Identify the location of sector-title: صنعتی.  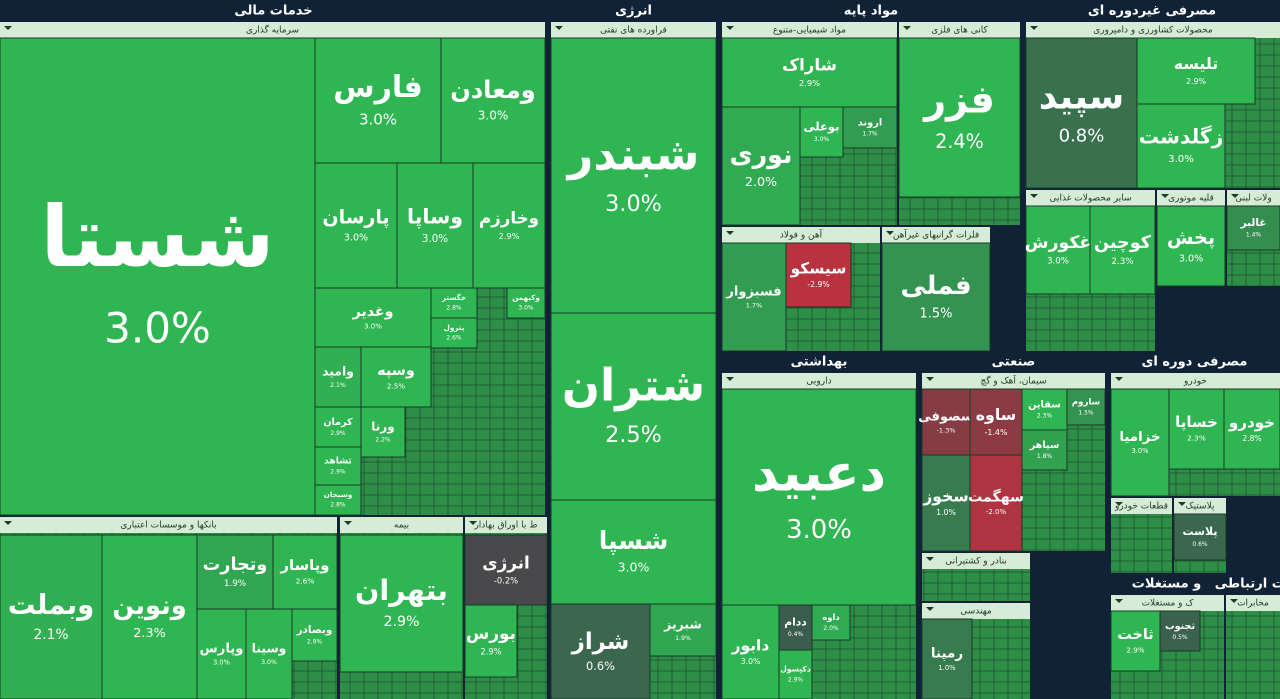
(1014, 362).